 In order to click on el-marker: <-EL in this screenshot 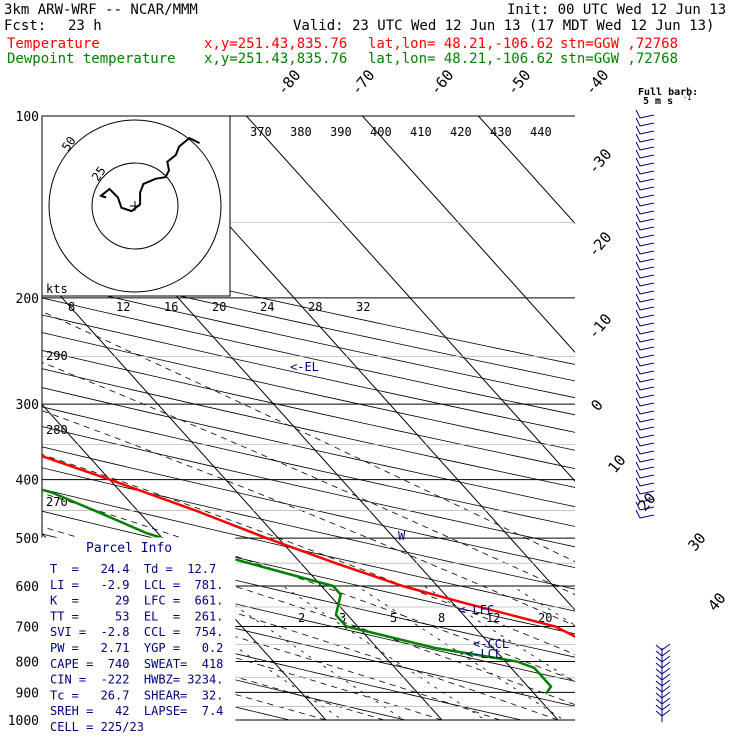, I will do `click(304, 367)`.